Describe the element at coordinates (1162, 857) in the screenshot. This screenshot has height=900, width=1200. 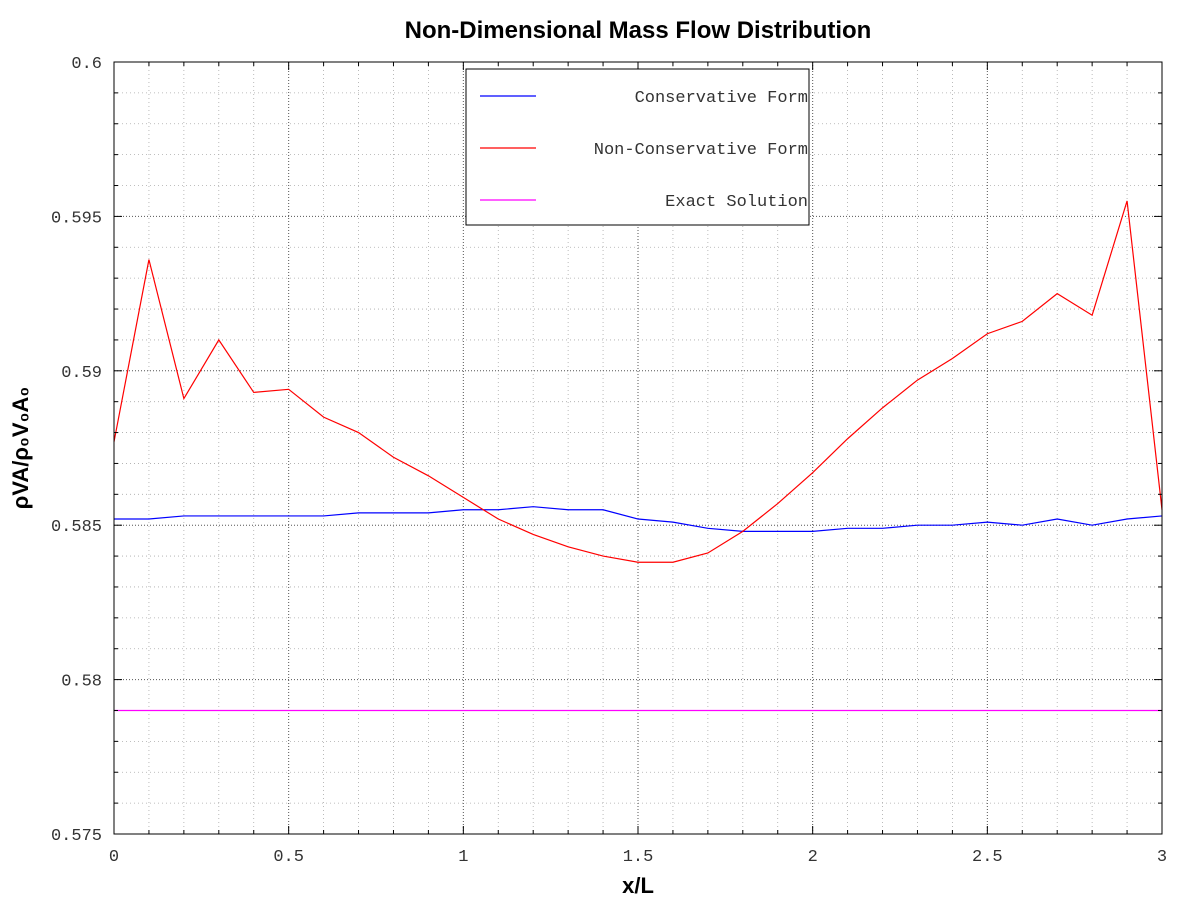
I see `x-tick-label: 3` at that location.